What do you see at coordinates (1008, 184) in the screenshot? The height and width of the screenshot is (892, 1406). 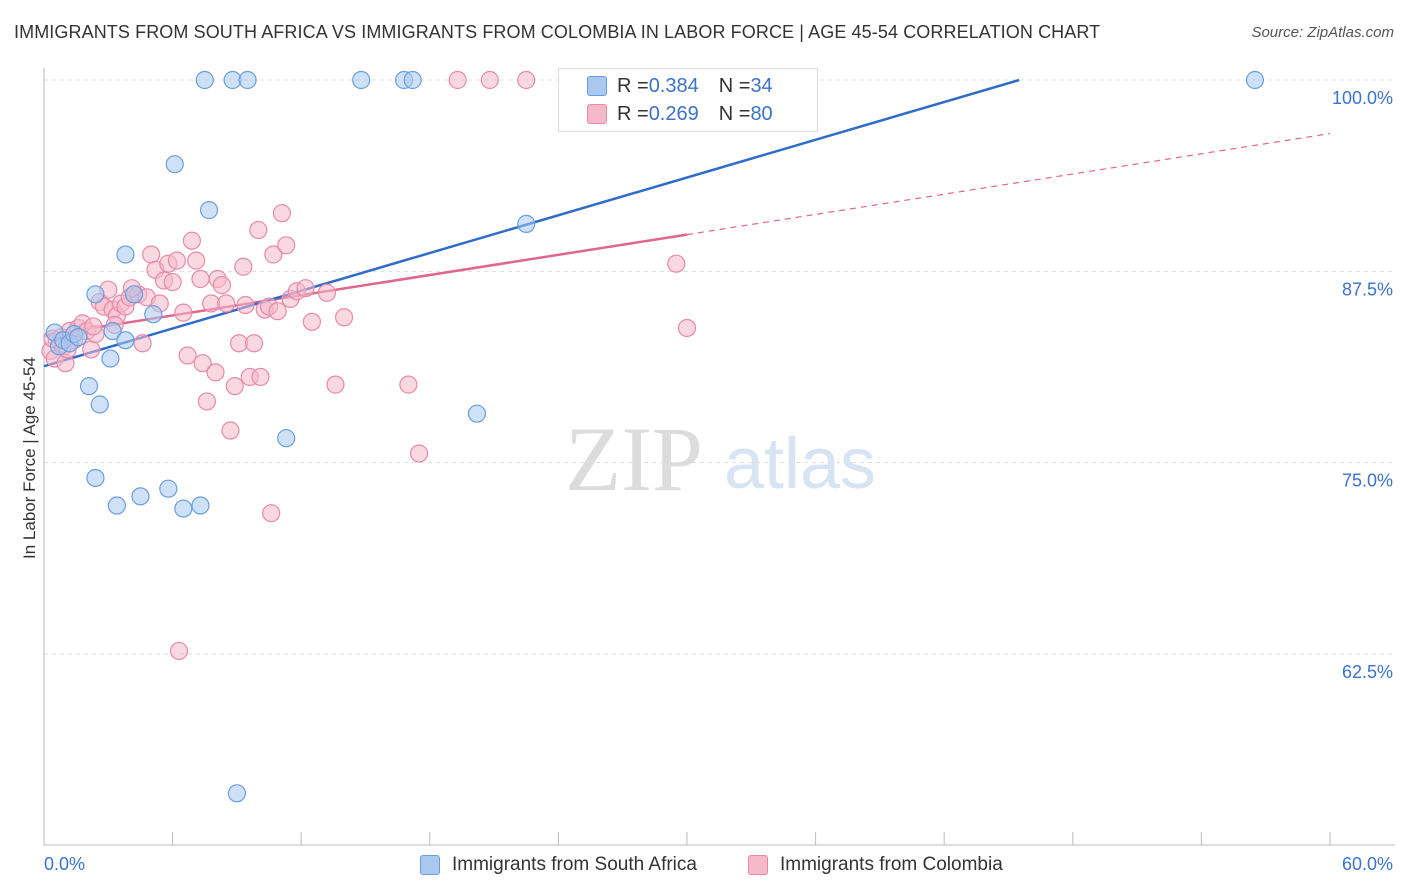 I see `colombia-trend-extension` at bounding box center [1008, 184].